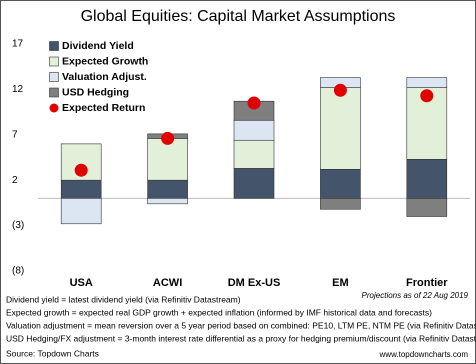 Image resolution: width=476 pixels, height=364 pixels. What do you see at coordinates (254, 283) in the screenshot?
I see `x-tick-label: DM Ex-US` at bounding box center [254, 283].